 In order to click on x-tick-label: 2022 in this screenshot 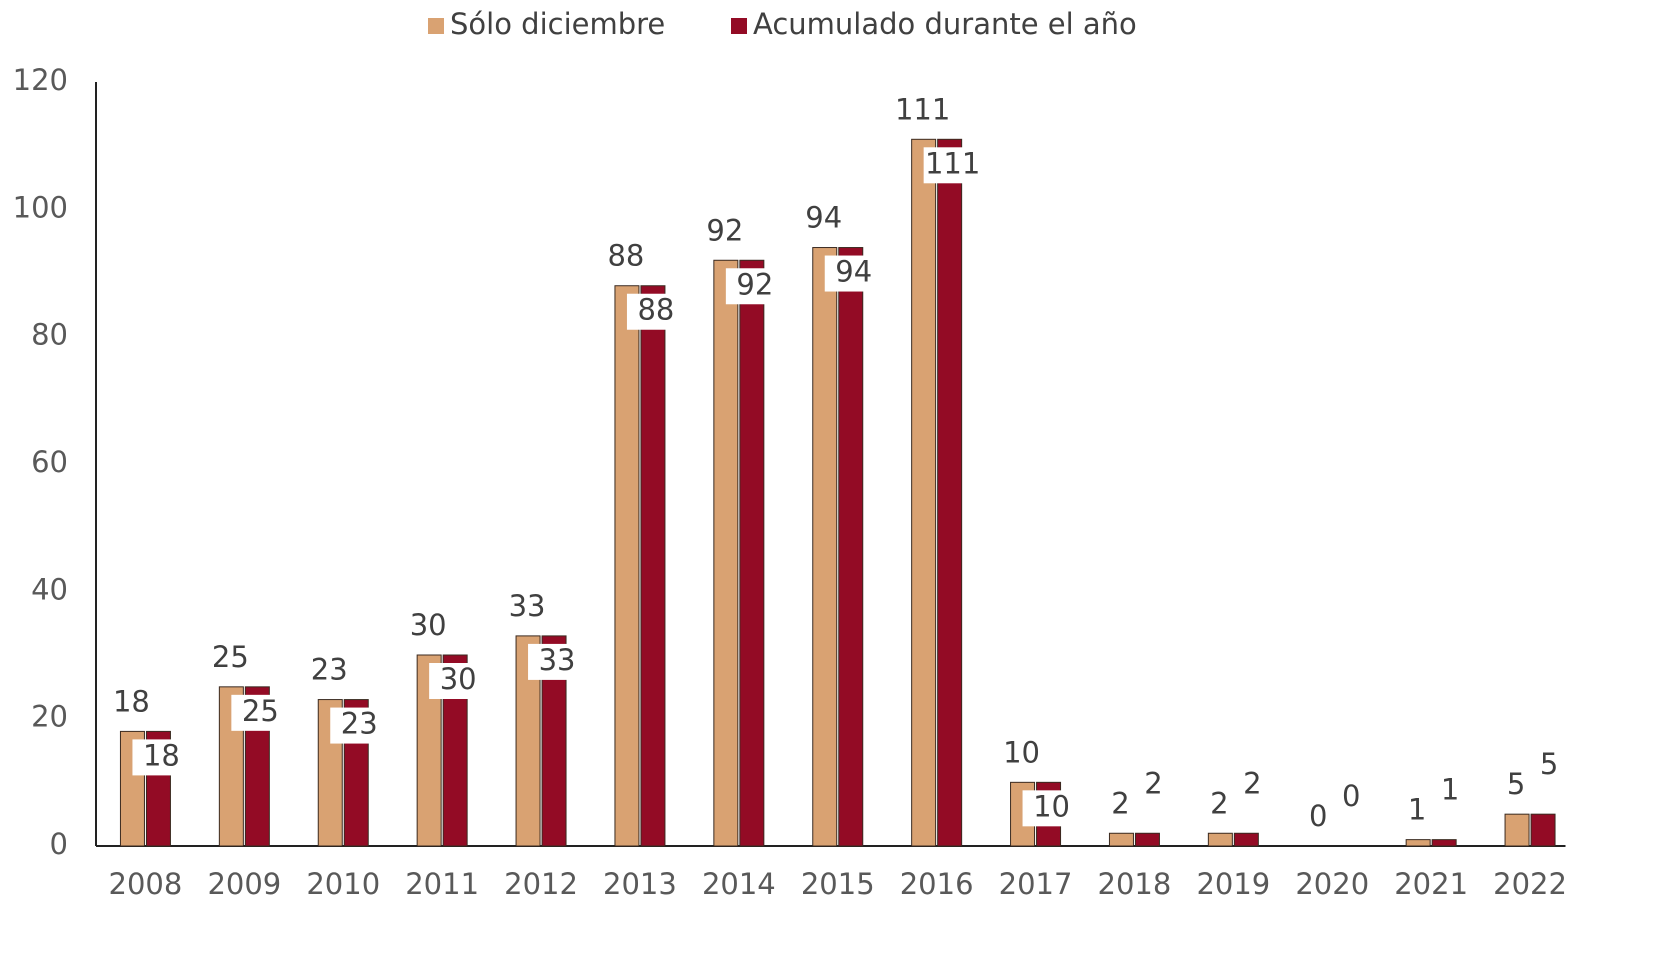, I will do `click(1530, 884)`.